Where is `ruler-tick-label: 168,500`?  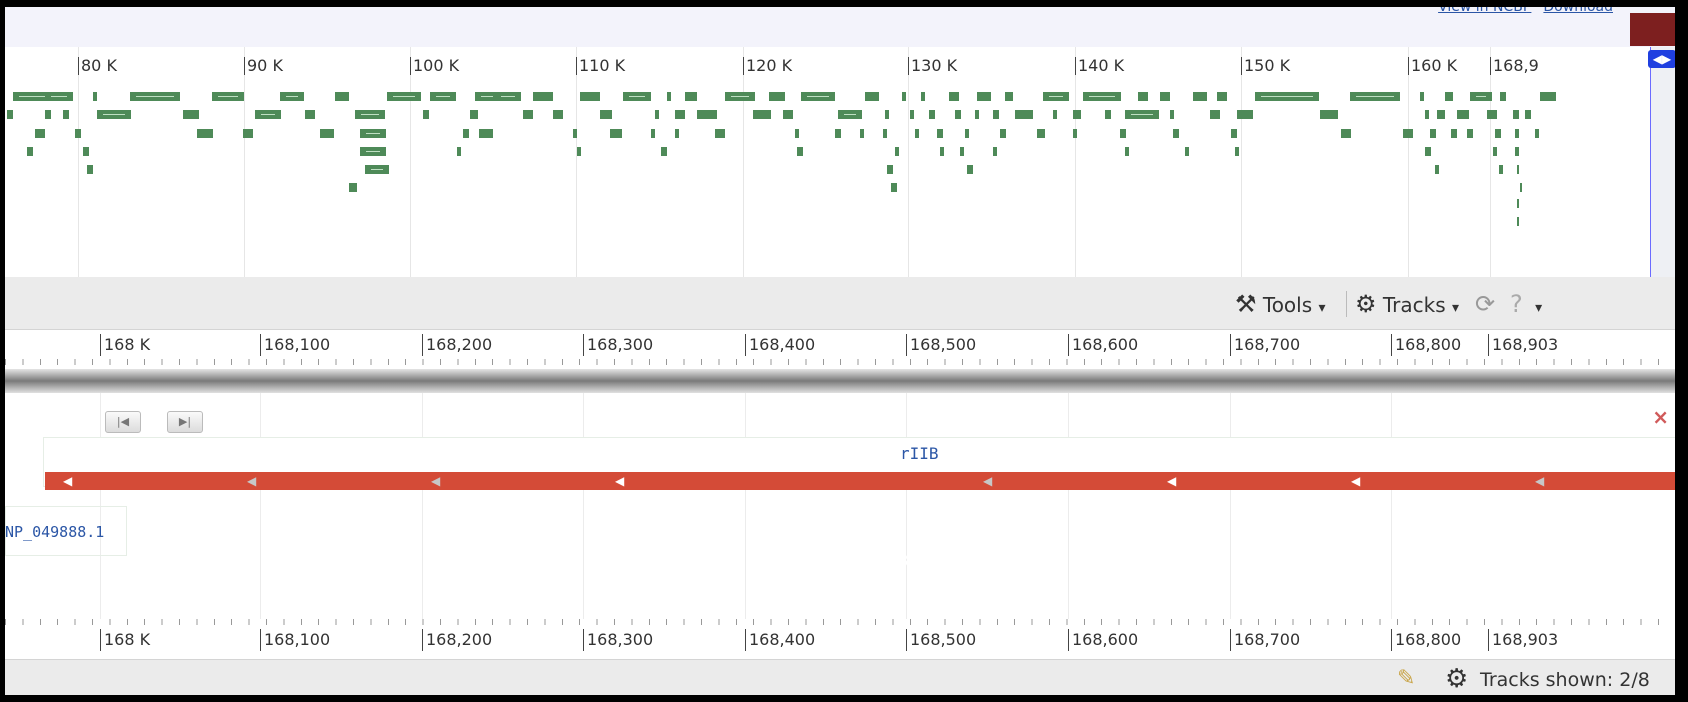 ruler-tick-label: 168,500 is located at coordinates (941, 640).